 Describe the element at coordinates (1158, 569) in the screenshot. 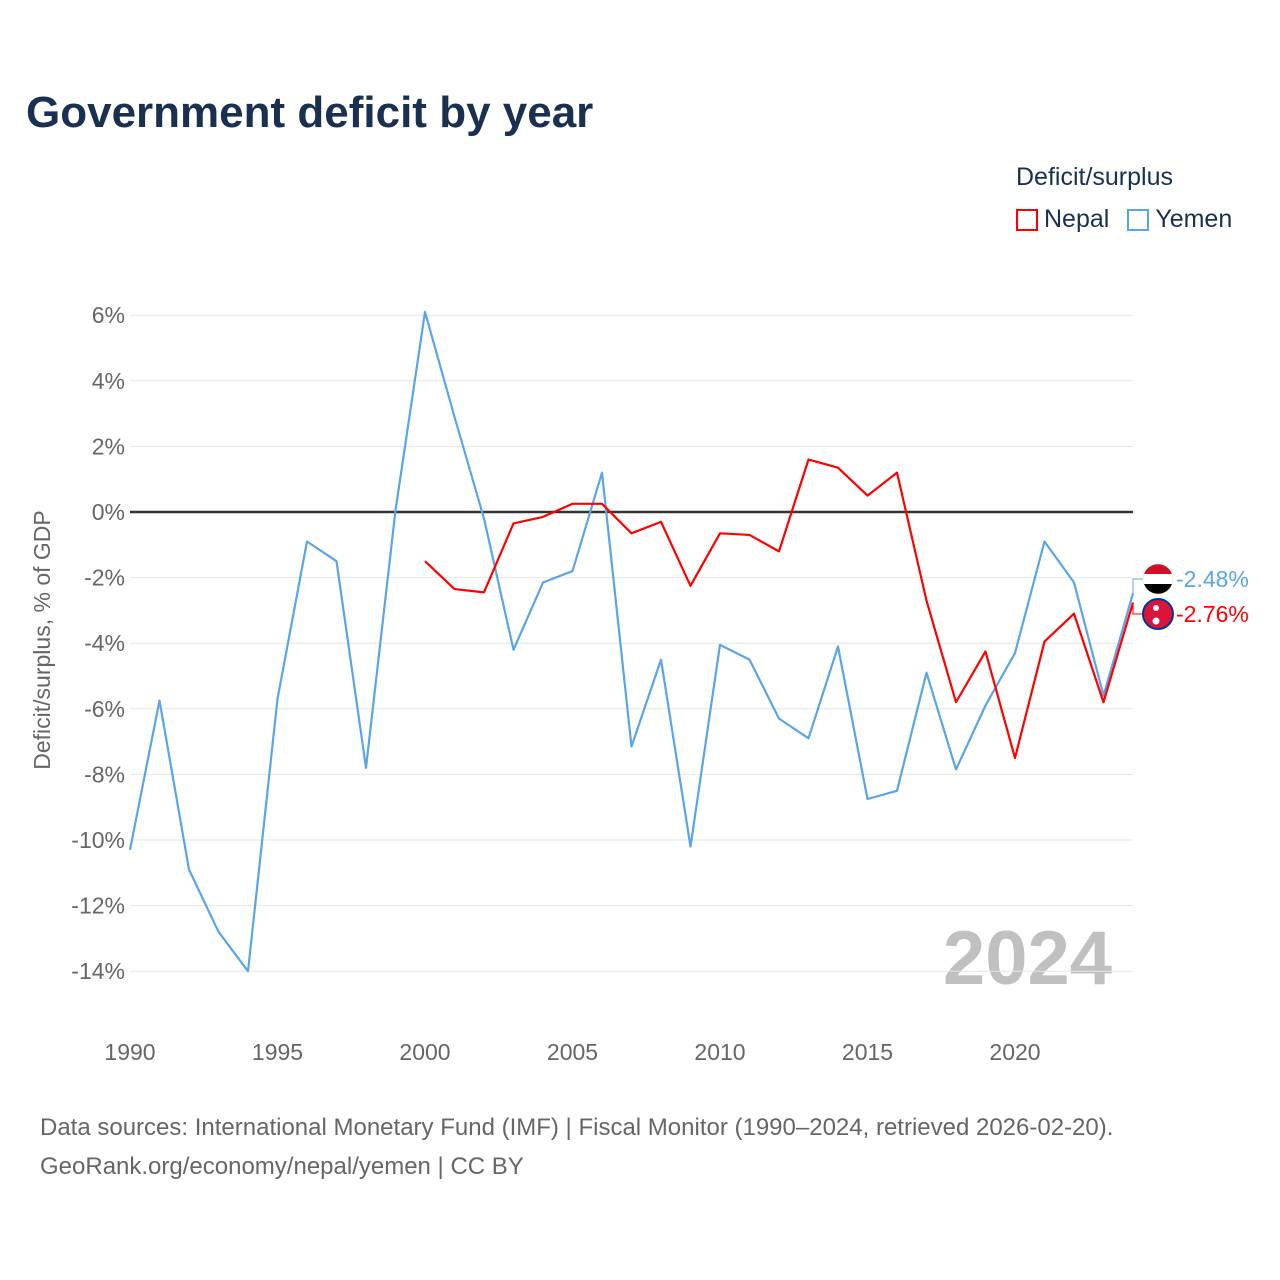

I see `yemen-flag-red` at that location.